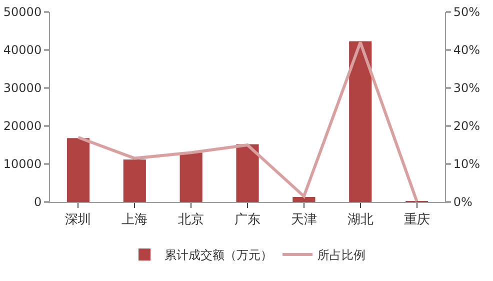  Describe the element at coordinates (360, 220) in the screenshot. I see `x-tick-label: 湖北` at that location.